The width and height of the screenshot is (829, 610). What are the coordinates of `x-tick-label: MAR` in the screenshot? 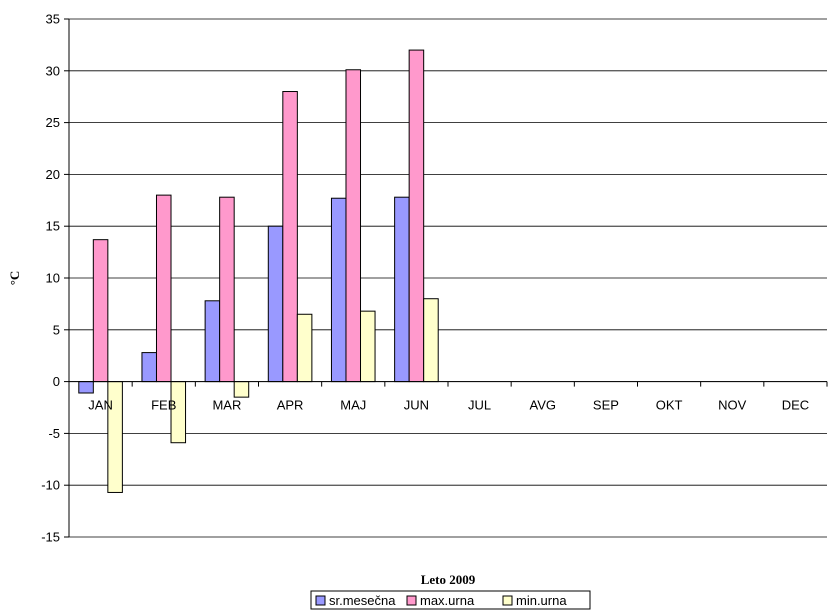 It's located at (226, 405).